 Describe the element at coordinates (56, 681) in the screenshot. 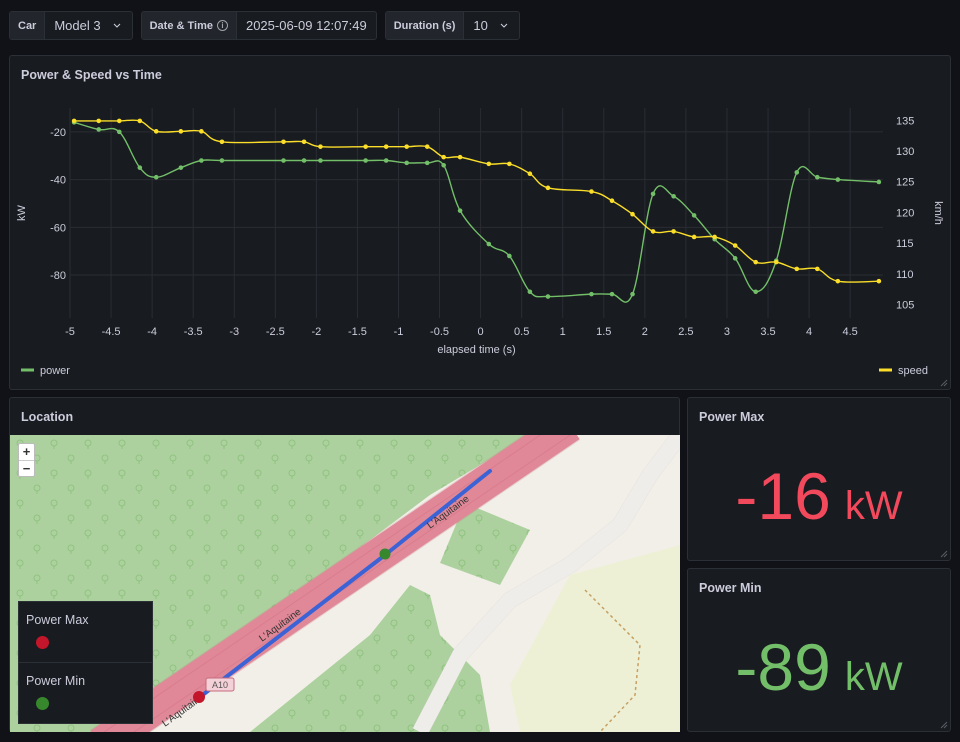

I see `legend-label: Power Min` at that location.